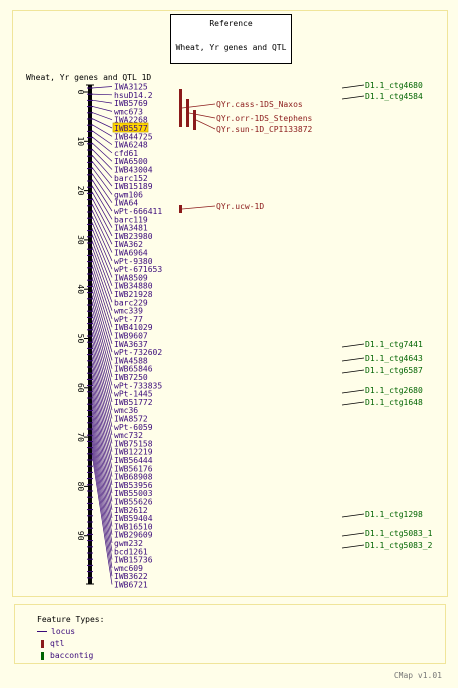 This screenshot has width=458, height=688. Describe the element at coordinates (133, 236) in the screenshot. I see `marker-label: IWB23980` at that location.